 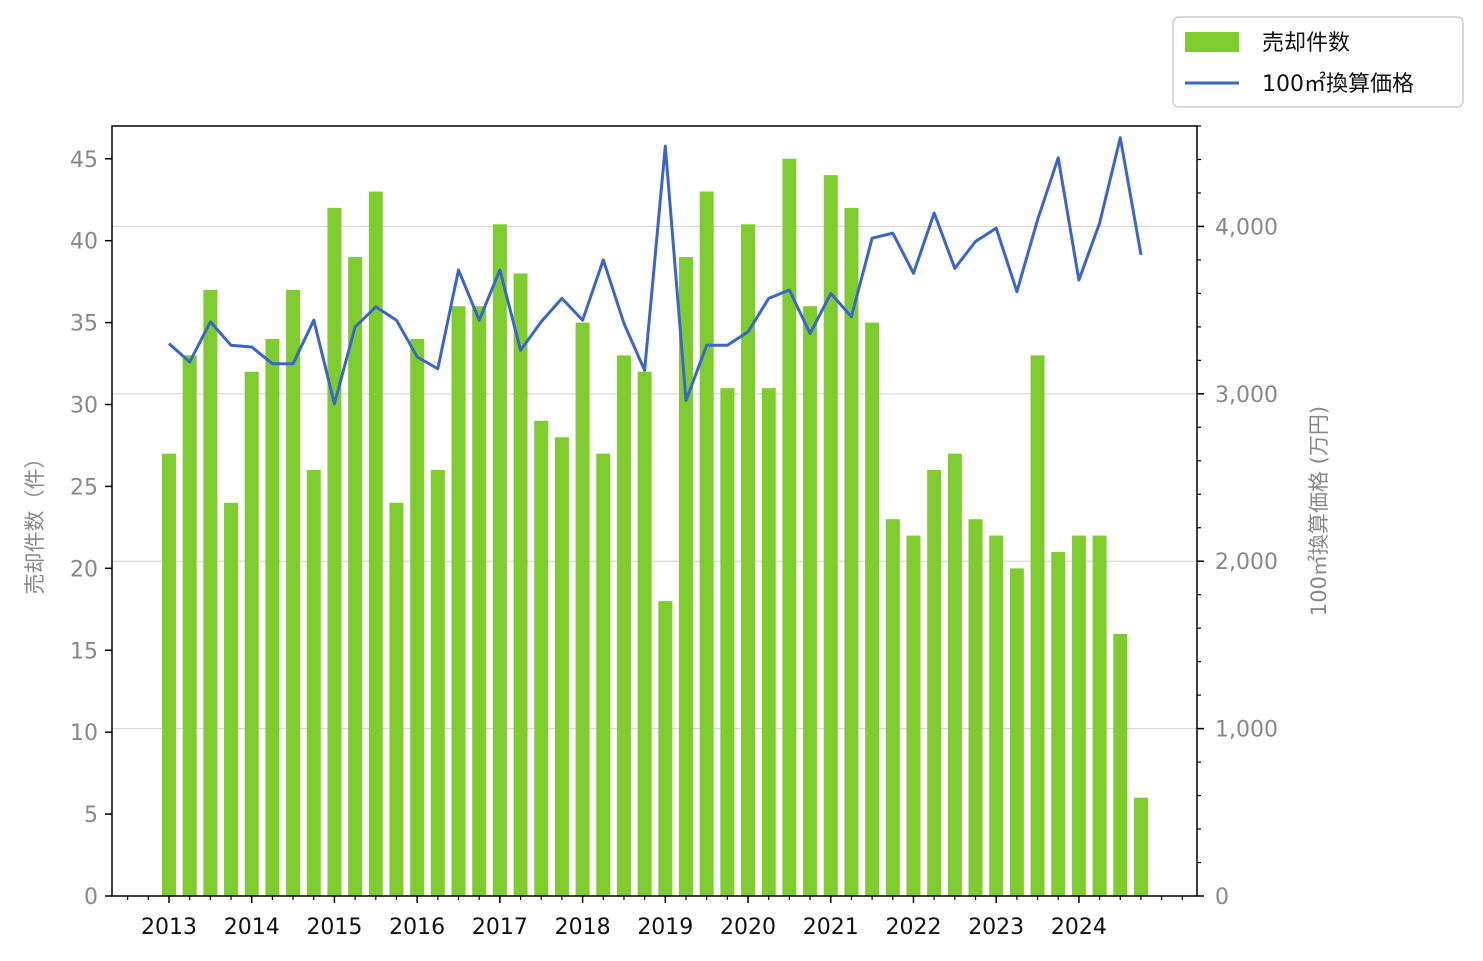 What do you see at coordinates (1338, 84) in the screenshot?
I see `legend-label-price: 100㎡換算価格` at bounding box center [1338, 84].